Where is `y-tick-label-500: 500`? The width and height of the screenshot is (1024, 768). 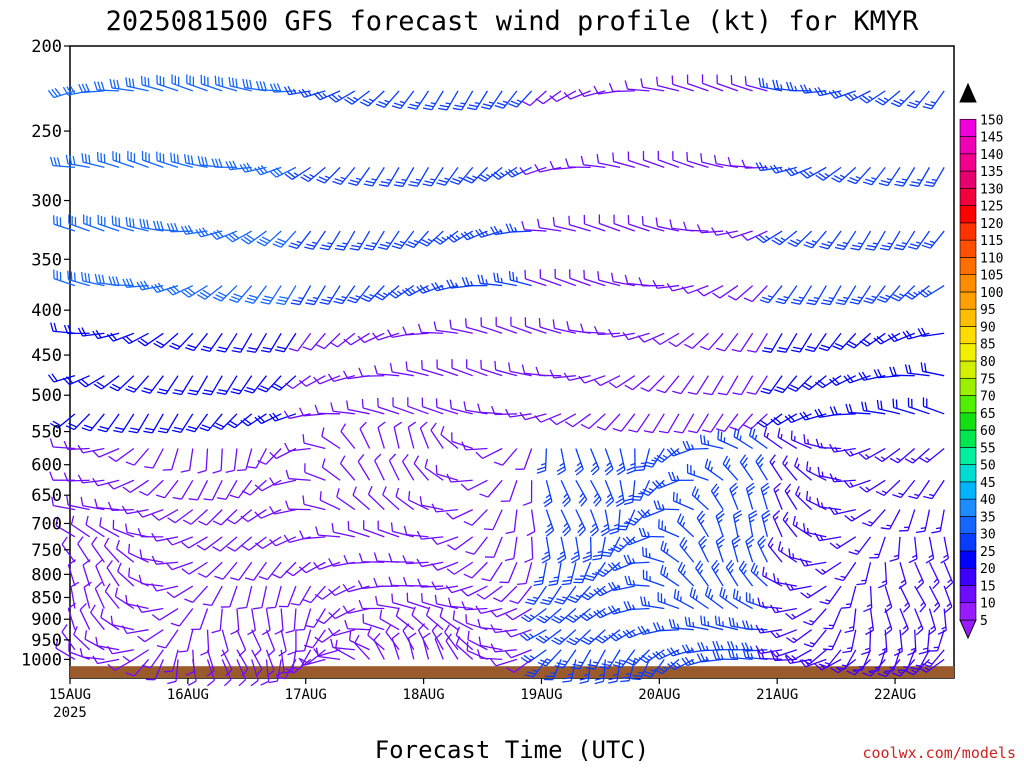 y-tick-label-500: 500 is located at coordinates (46, 396).